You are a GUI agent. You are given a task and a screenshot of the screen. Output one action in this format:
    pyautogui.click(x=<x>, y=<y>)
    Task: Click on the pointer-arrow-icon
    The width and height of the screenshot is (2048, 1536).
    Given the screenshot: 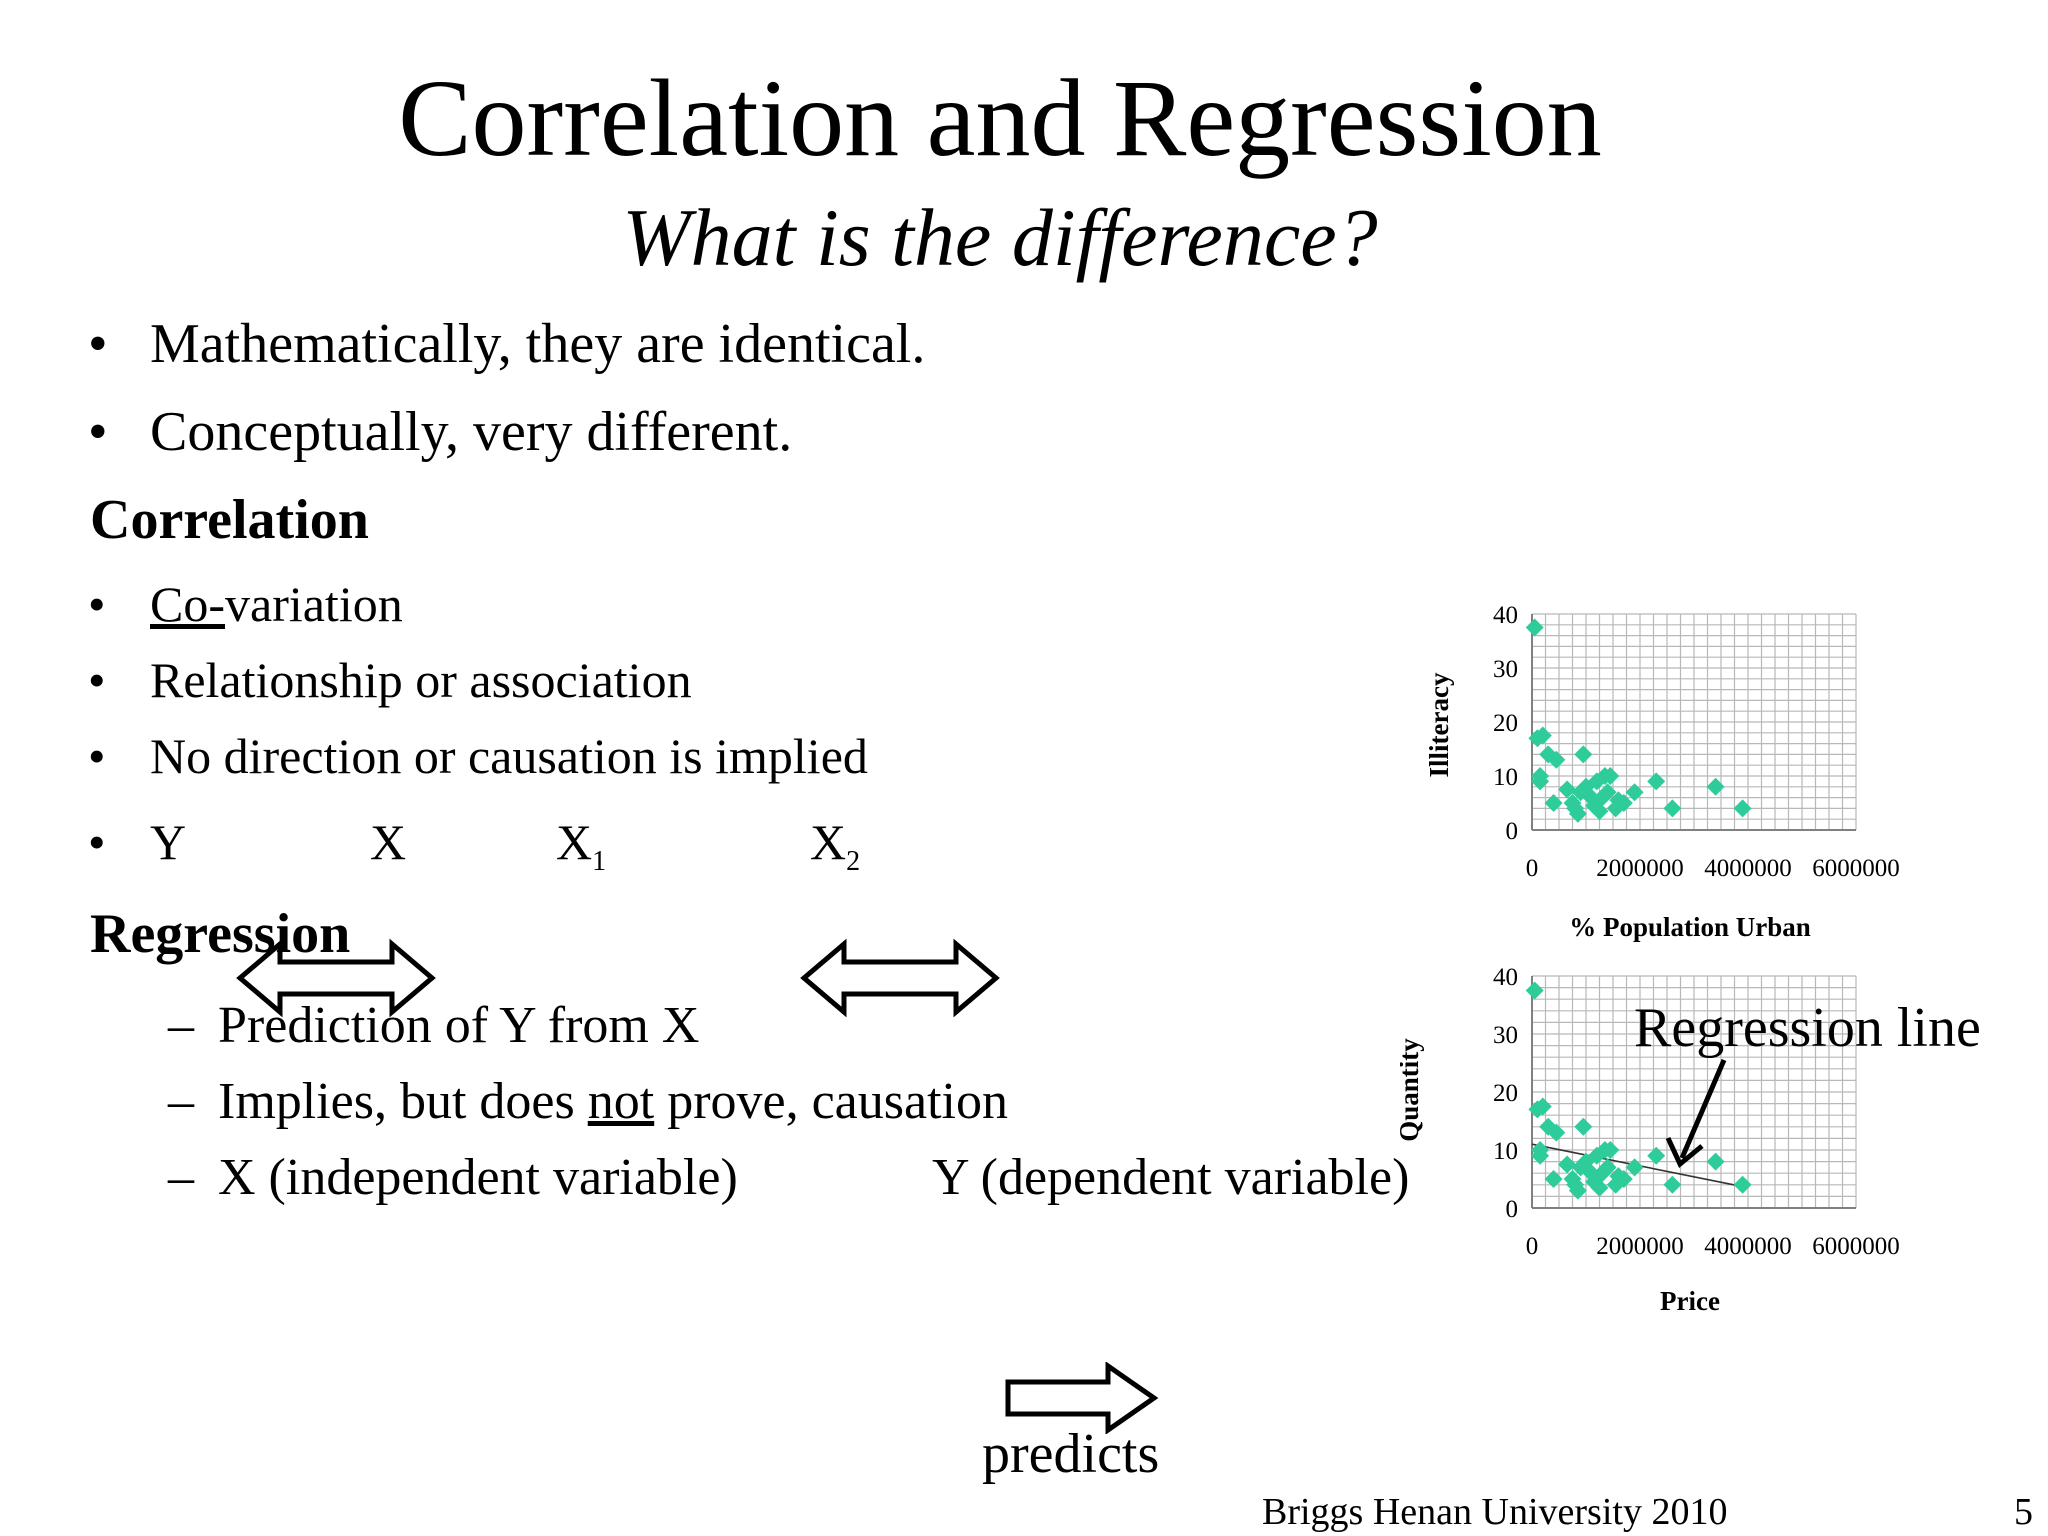 What is the action you would take?
    pyautogui.click(x=1696, y=1113)
    